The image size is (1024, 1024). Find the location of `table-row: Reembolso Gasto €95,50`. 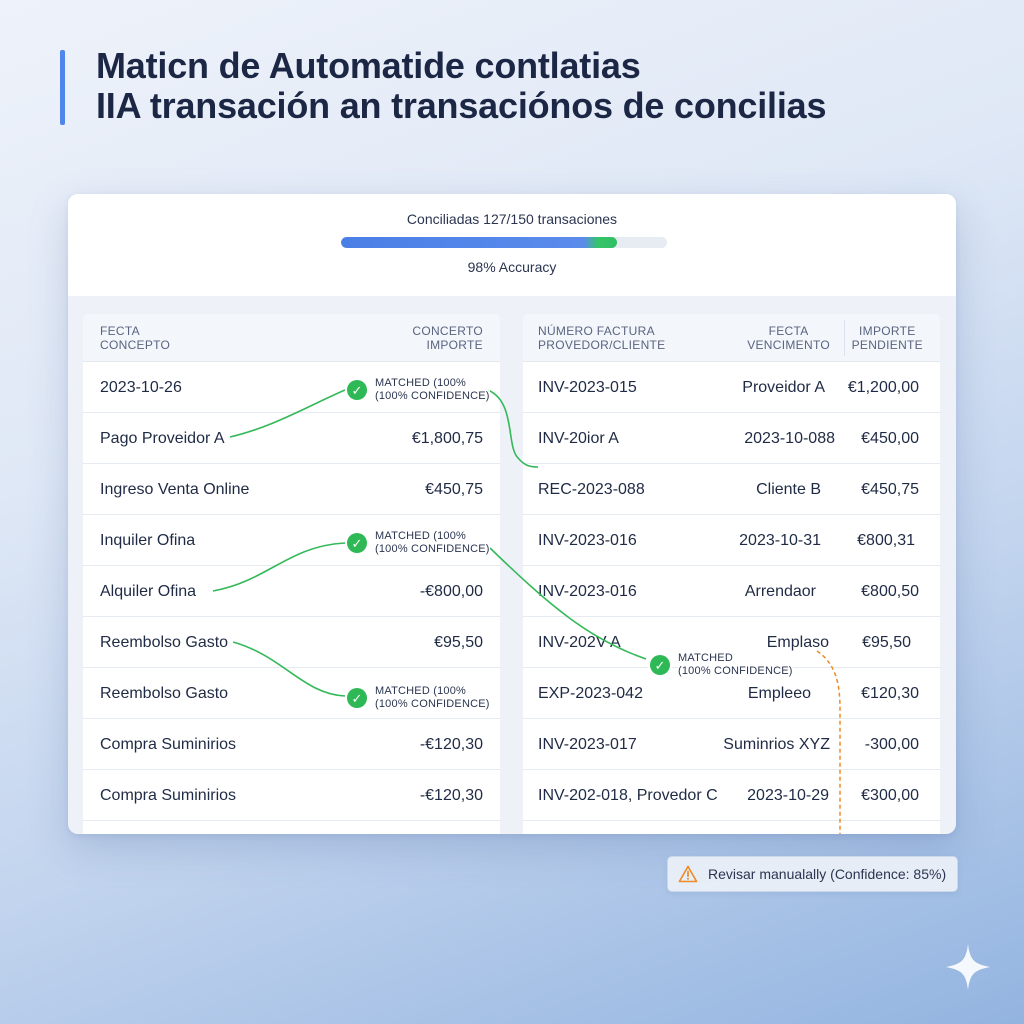

table-row: Reembolso Gasto €95,50 is located at coordinates (291, 642).